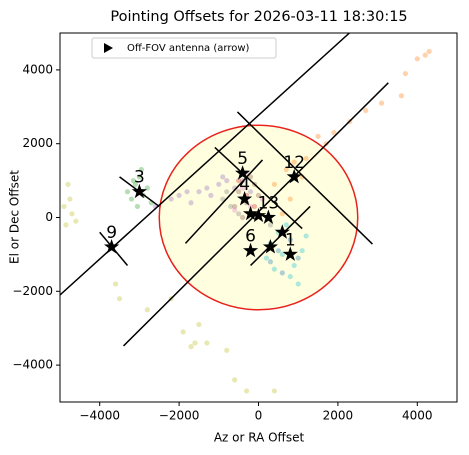 The image size is (469, 455). I want to click on x-axis-label: Az or RA Offset, so click(259, 438).